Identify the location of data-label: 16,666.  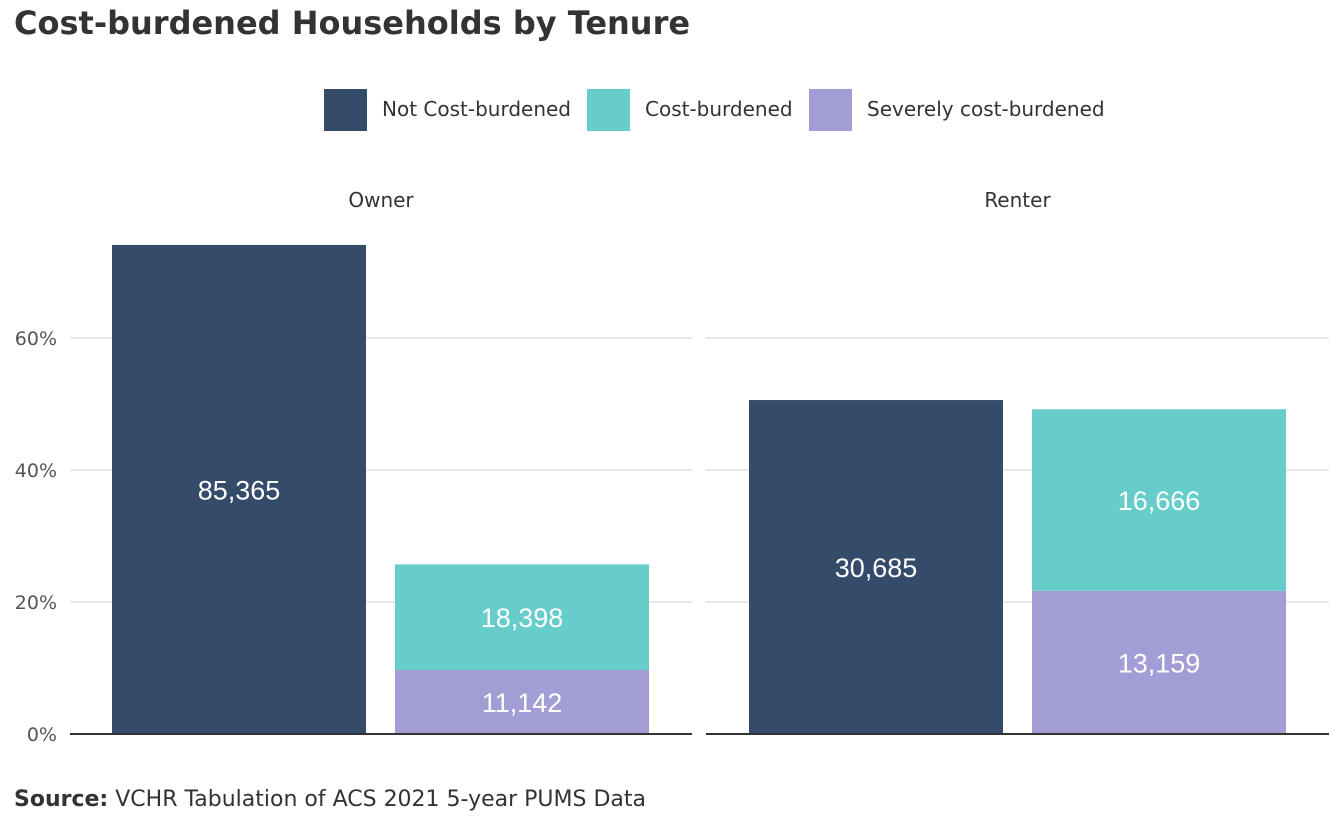
(1159, 501).